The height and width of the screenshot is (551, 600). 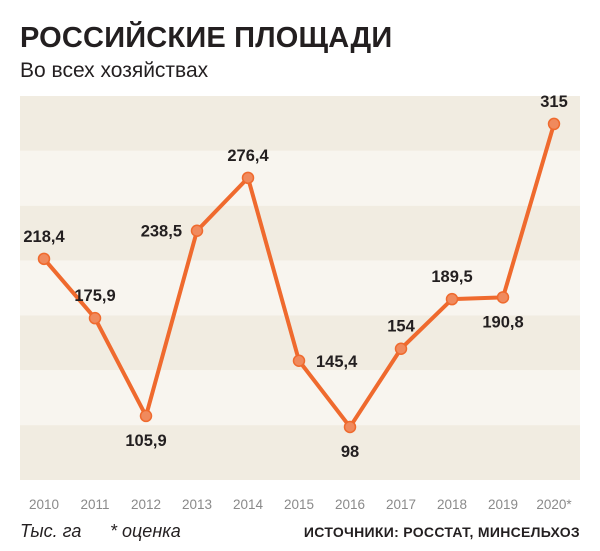 What do you see at coordinates (248, 156) in the screenshot?
I see `data-label: 276,4` at bounding box center [248, 156].